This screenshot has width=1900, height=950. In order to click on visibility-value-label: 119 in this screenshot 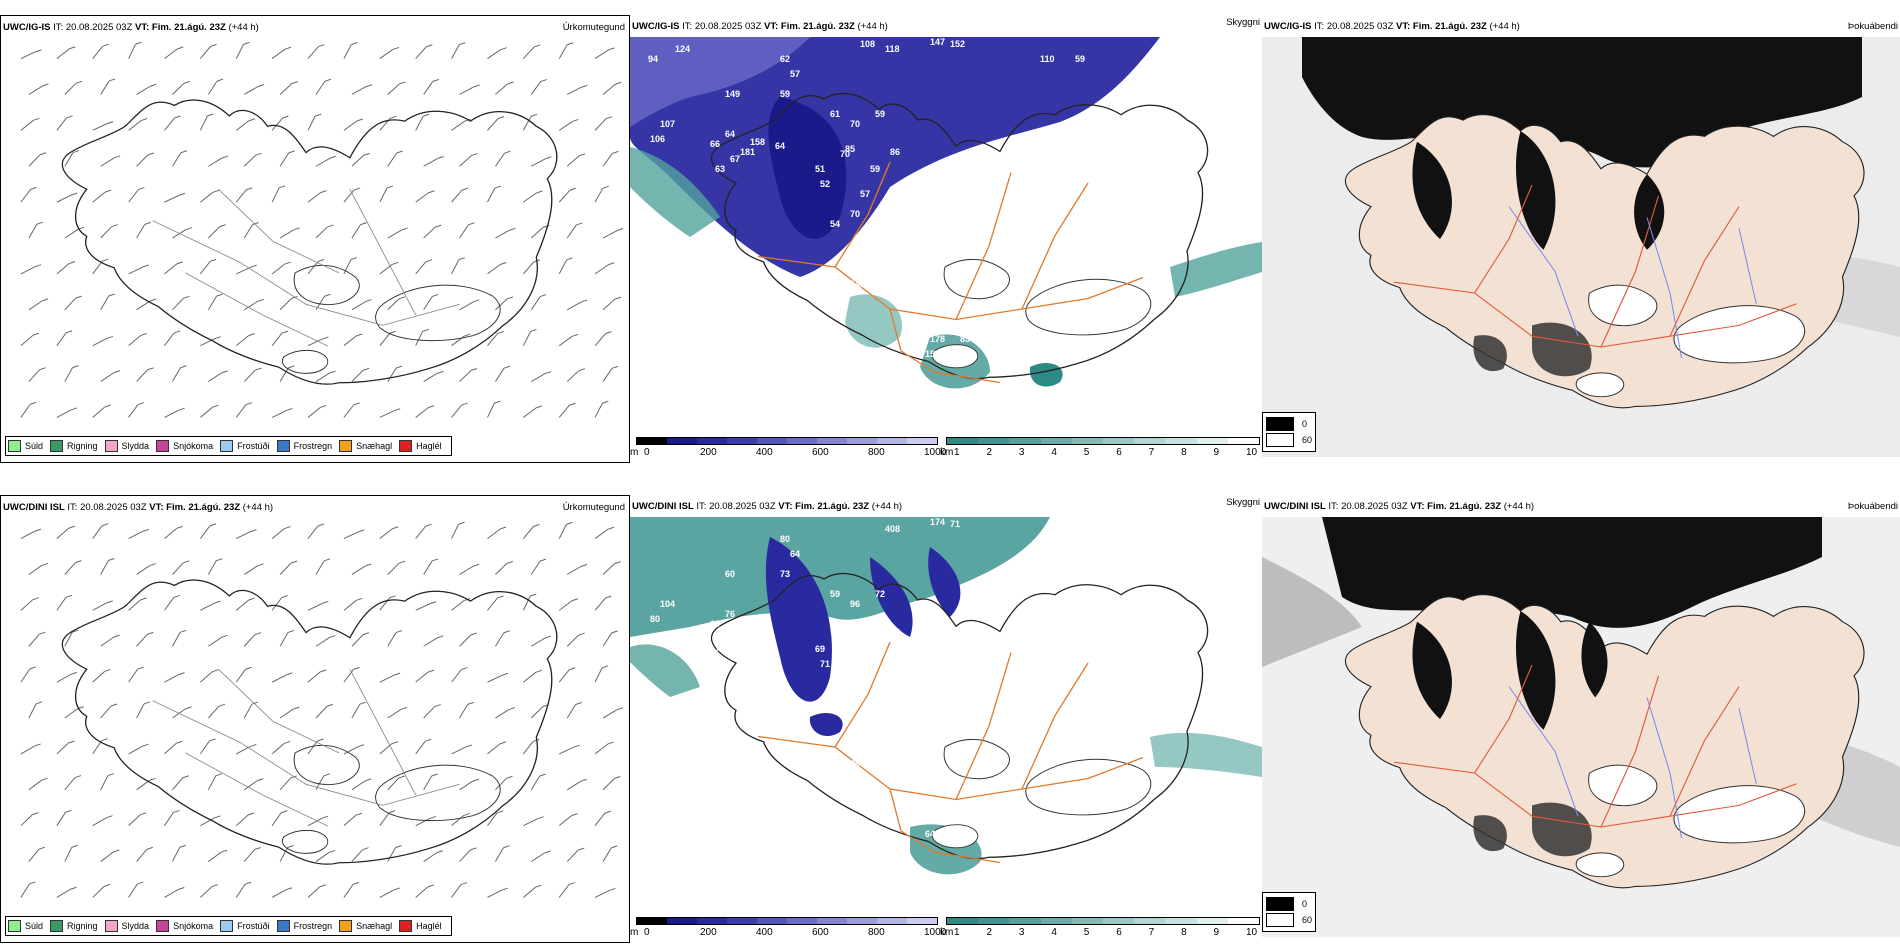, I will do `click(852, 629)`.